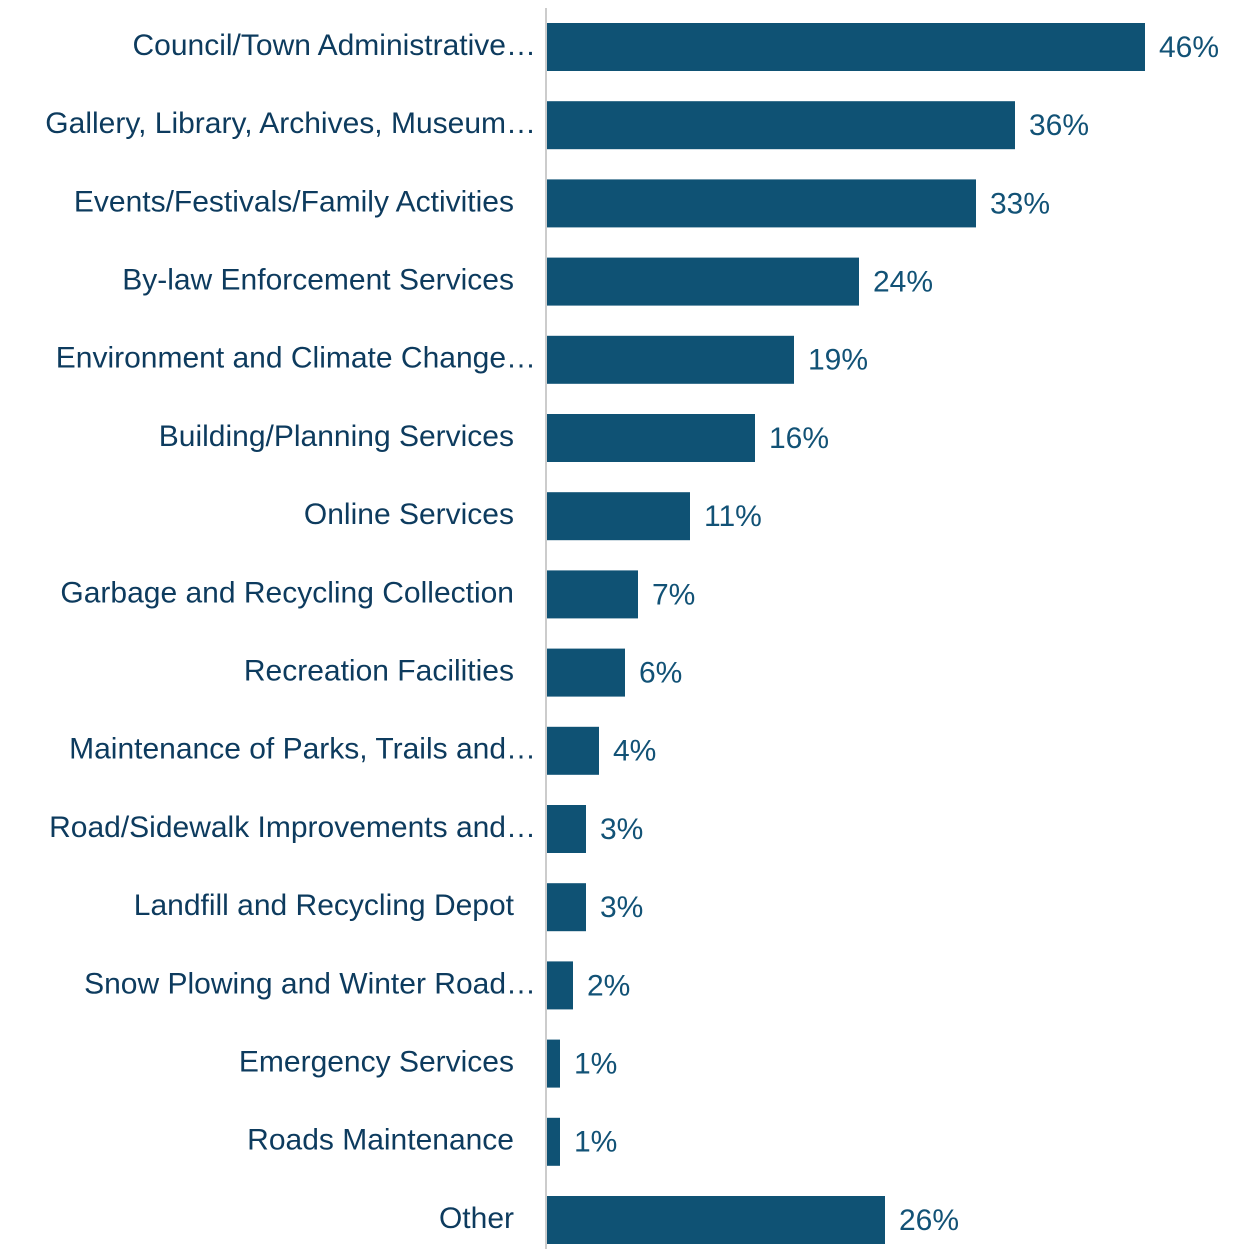 The image size is (1233, 1249). What do you see at coordinates (1059, 125) in the screenshot?
I see `value-label: 36%` at bounding box center [1059, 125].